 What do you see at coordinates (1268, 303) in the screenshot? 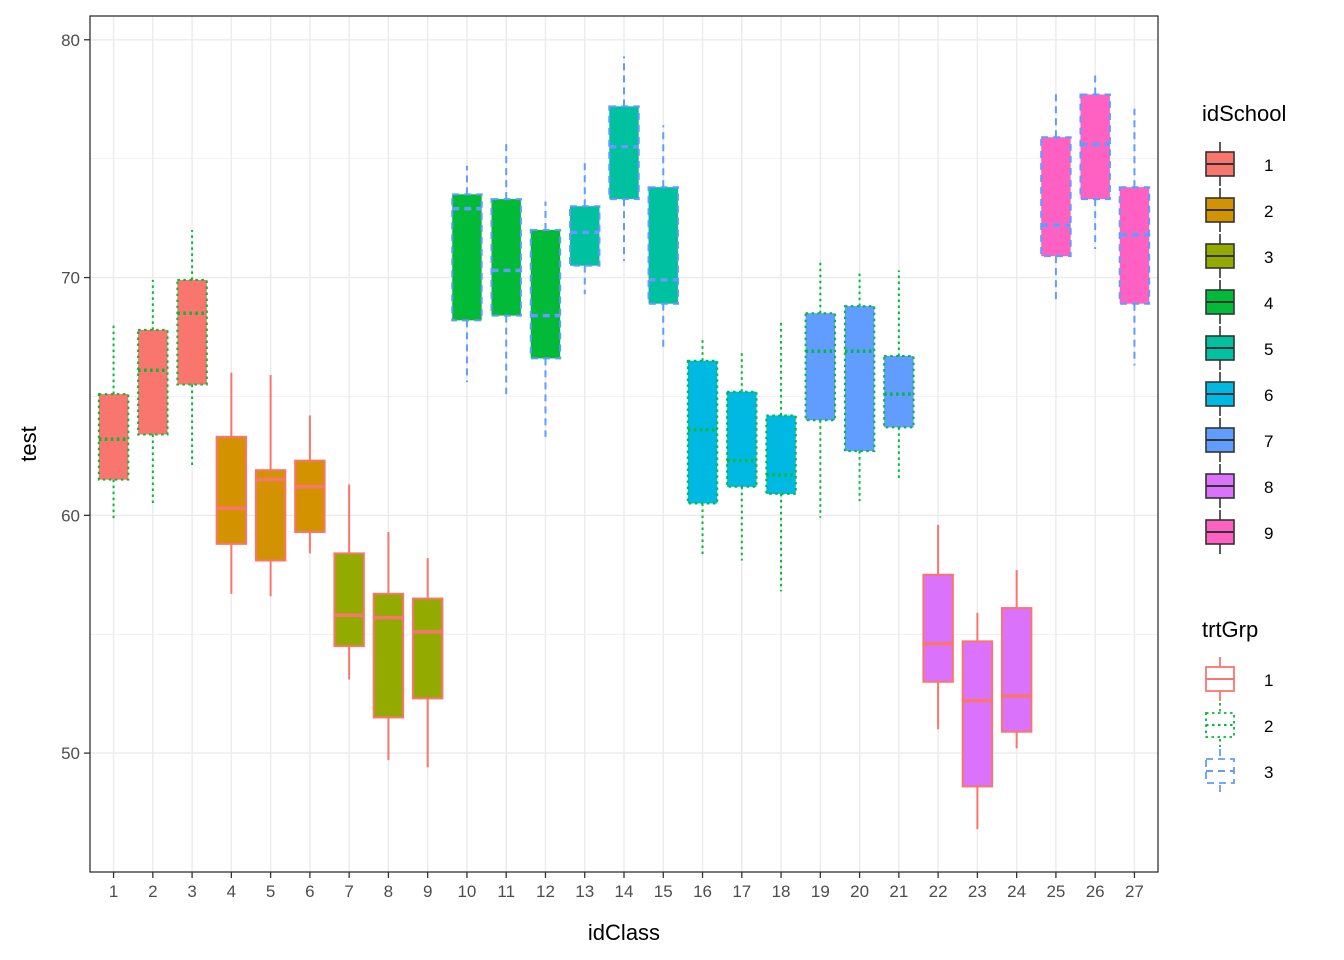
I see `legend-idschool-label: 4` at bounding box center [1268, 303].